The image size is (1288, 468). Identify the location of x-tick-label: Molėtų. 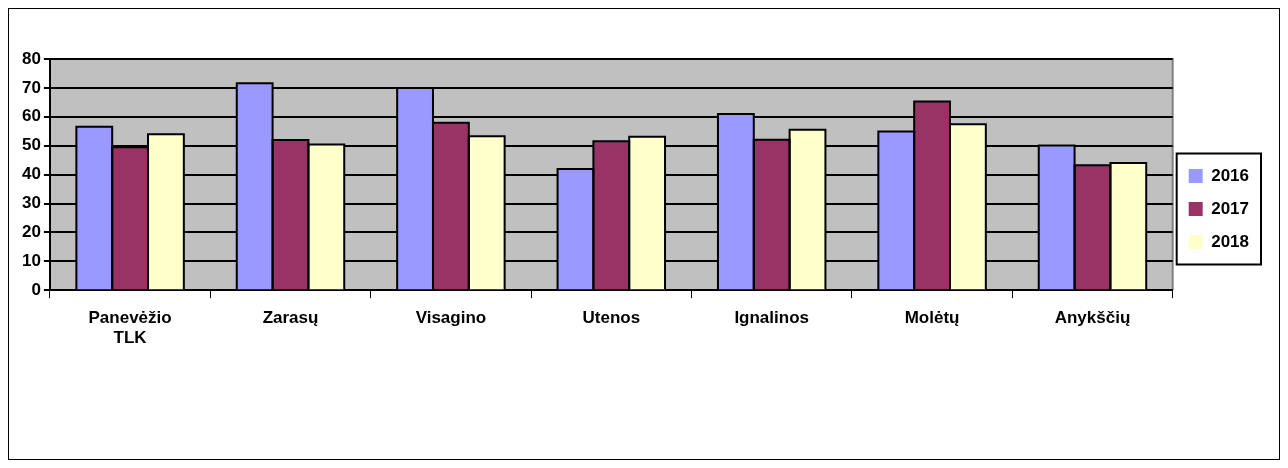
(932, 318).